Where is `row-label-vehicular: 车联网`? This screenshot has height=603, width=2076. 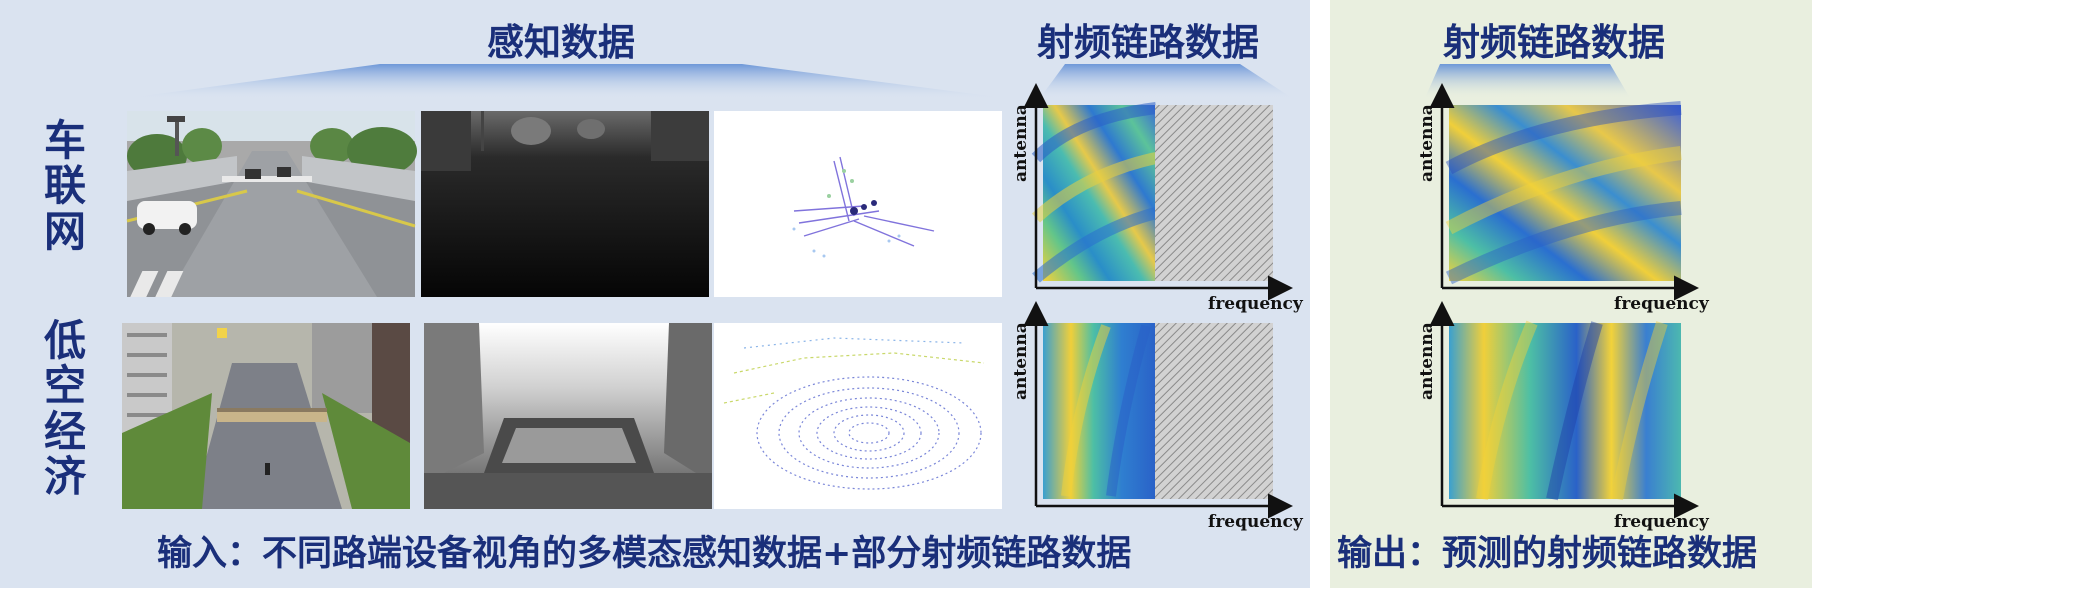 row-label-vehicular: 车联网 is located at coordinates (64, 186).